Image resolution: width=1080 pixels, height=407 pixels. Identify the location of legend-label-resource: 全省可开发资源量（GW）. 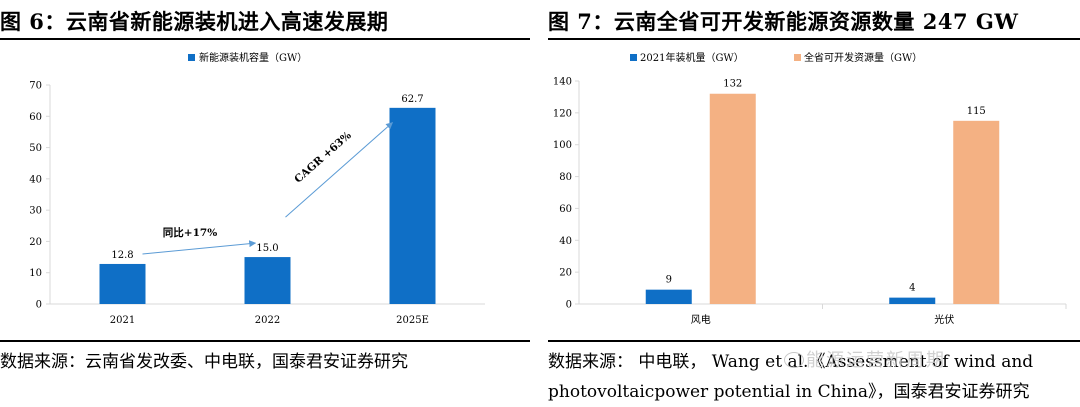
(863, 57).